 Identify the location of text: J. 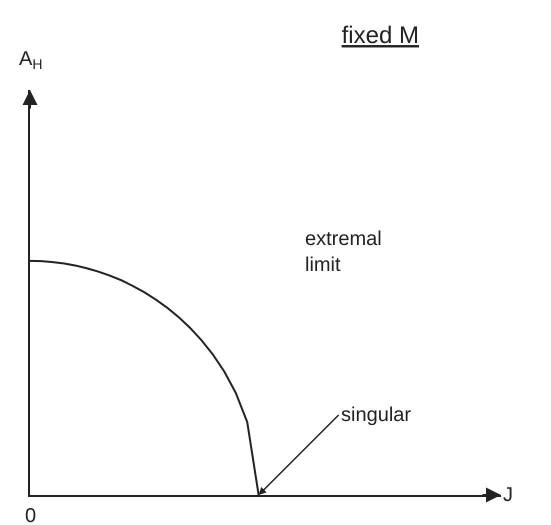
(508, 495).